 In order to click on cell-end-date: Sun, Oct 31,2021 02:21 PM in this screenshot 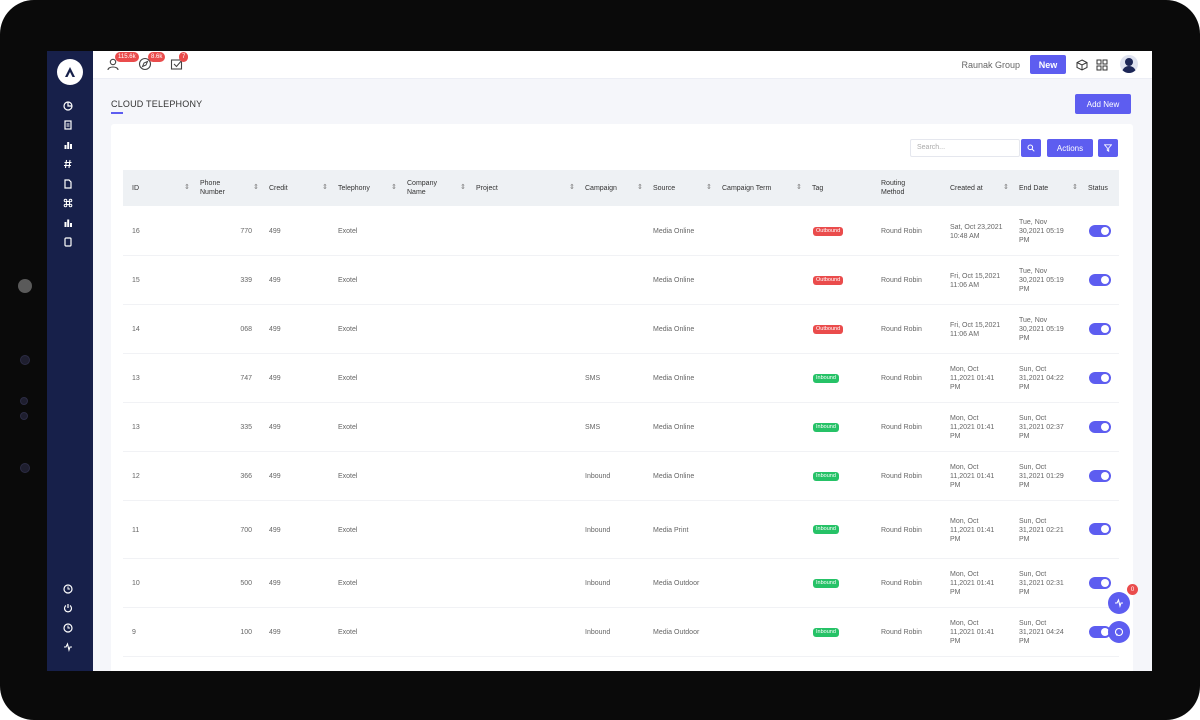, I will do `click(1041, 530)`.